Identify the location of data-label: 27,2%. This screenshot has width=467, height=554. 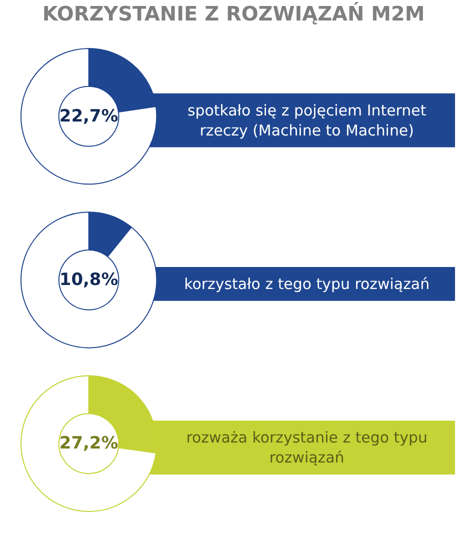
(88, 442).